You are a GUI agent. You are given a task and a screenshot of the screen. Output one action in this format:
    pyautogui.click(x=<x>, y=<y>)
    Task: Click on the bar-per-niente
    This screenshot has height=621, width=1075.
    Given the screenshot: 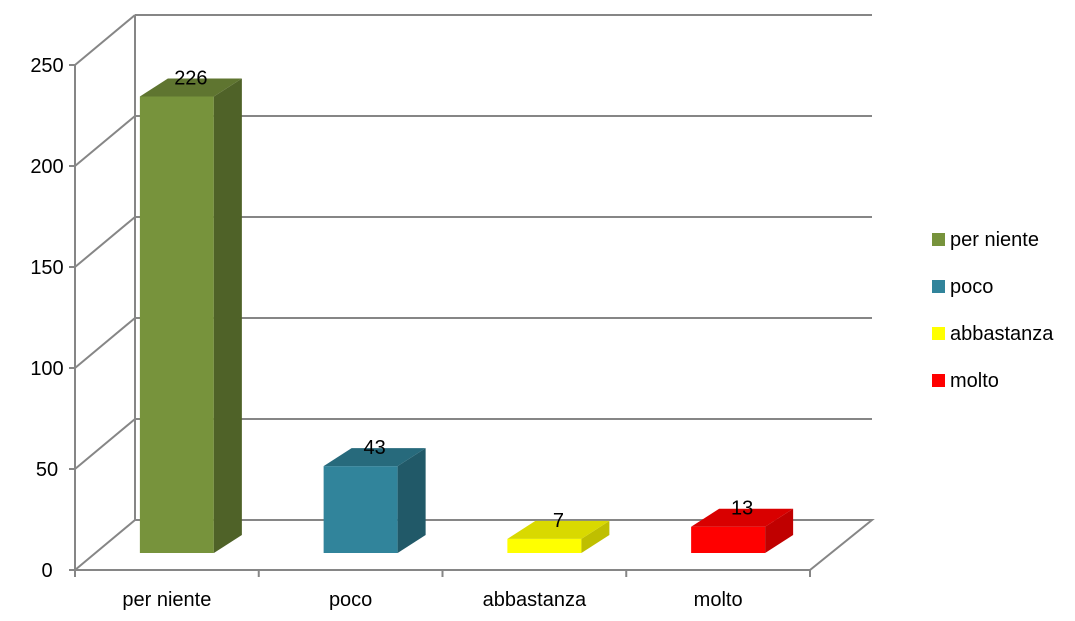 What is the action you would take?
    pyautogui.click(x=190, y=315)
    